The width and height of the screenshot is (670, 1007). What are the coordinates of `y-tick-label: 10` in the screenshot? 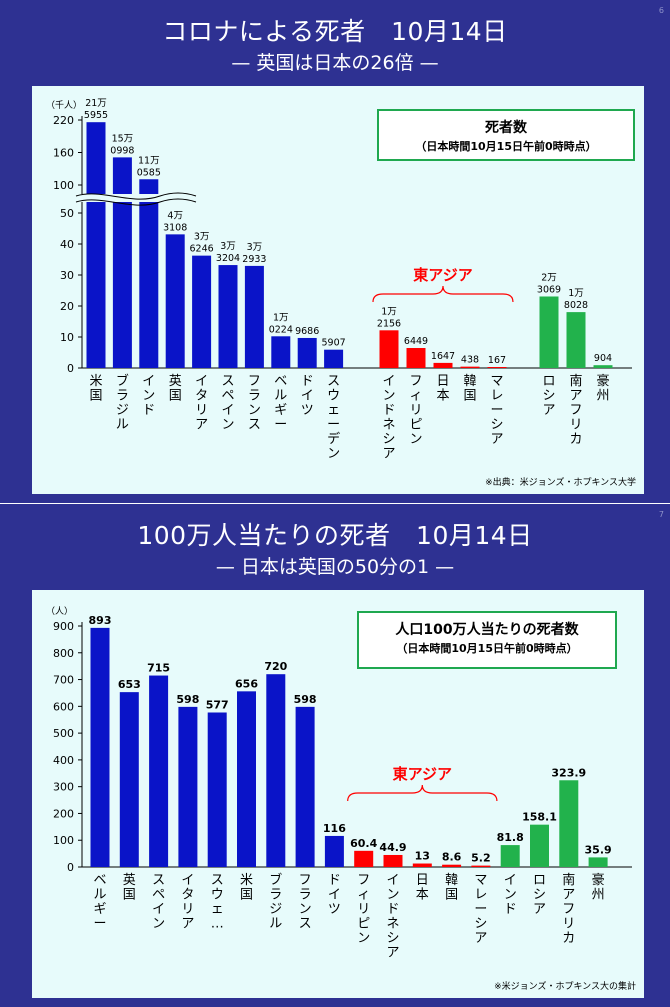 It's located at (67, 337).